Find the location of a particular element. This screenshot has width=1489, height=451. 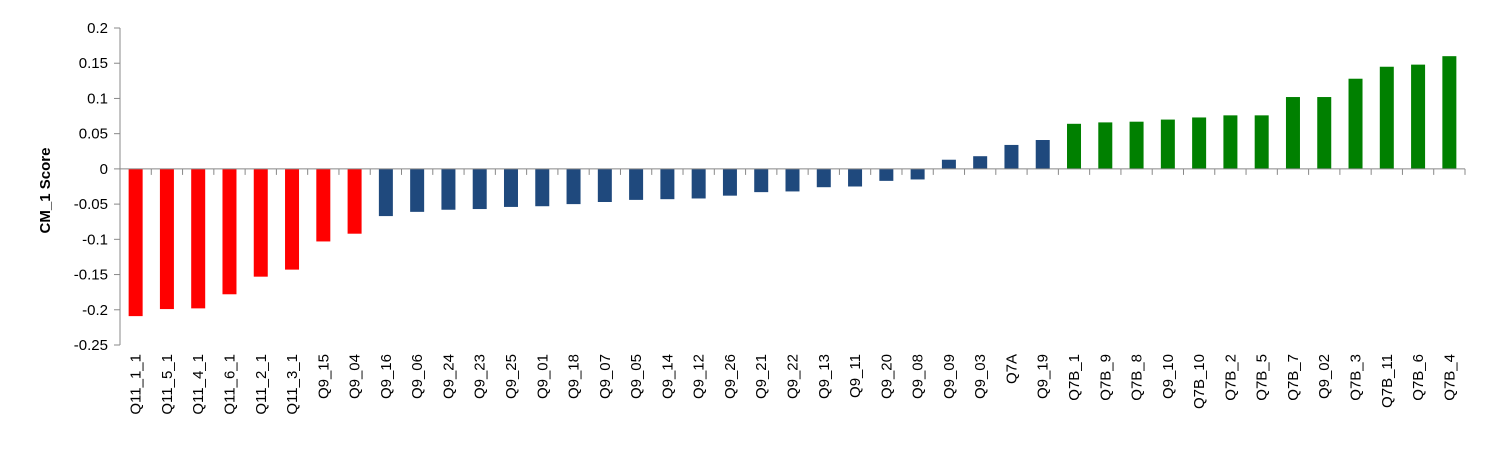

x-tick-label: Q9_12 is located at coordinates (699, 376).